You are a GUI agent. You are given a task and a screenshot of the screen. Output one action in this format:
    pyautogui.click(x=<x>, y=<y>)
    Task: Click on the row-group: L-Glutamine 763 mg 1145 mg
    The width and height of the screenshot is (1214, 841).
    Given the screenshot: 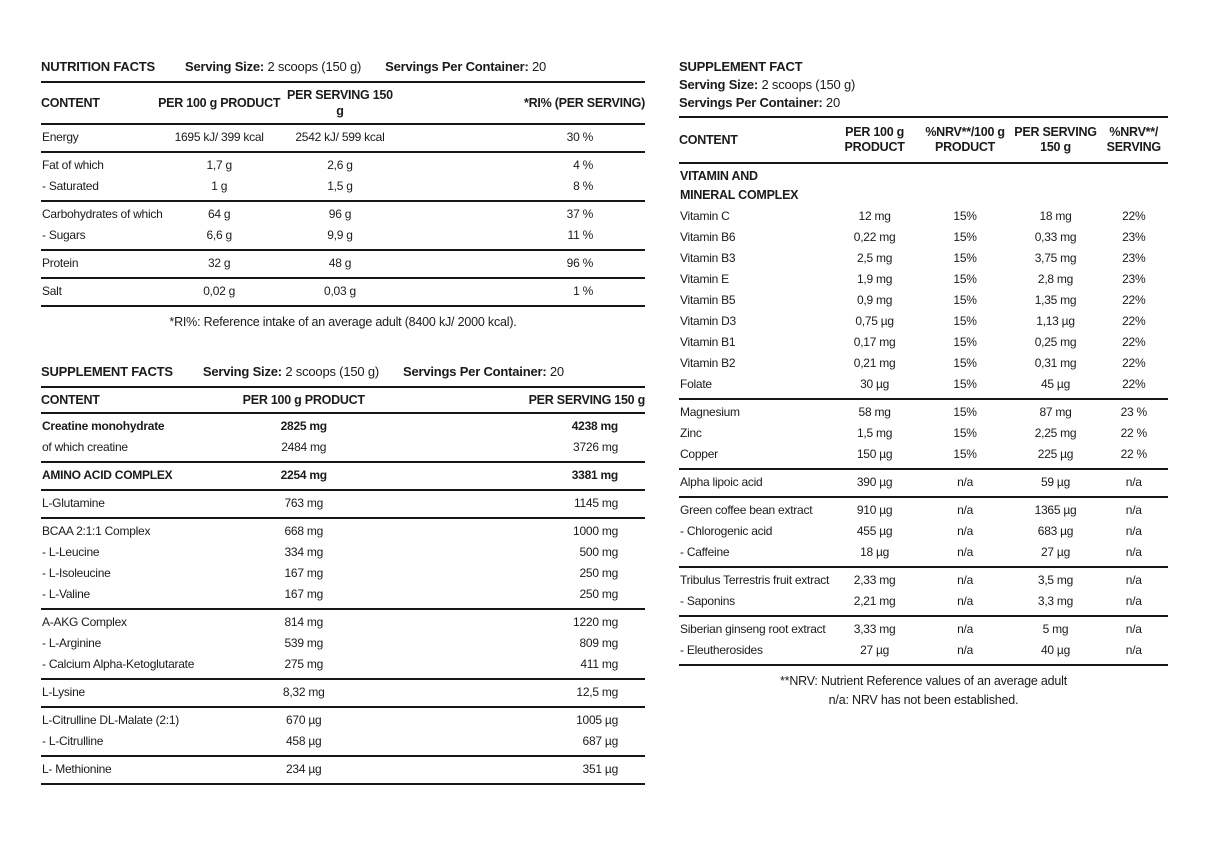 What is the action you would take?
    pyautogui.click(x=343, y=504)
    